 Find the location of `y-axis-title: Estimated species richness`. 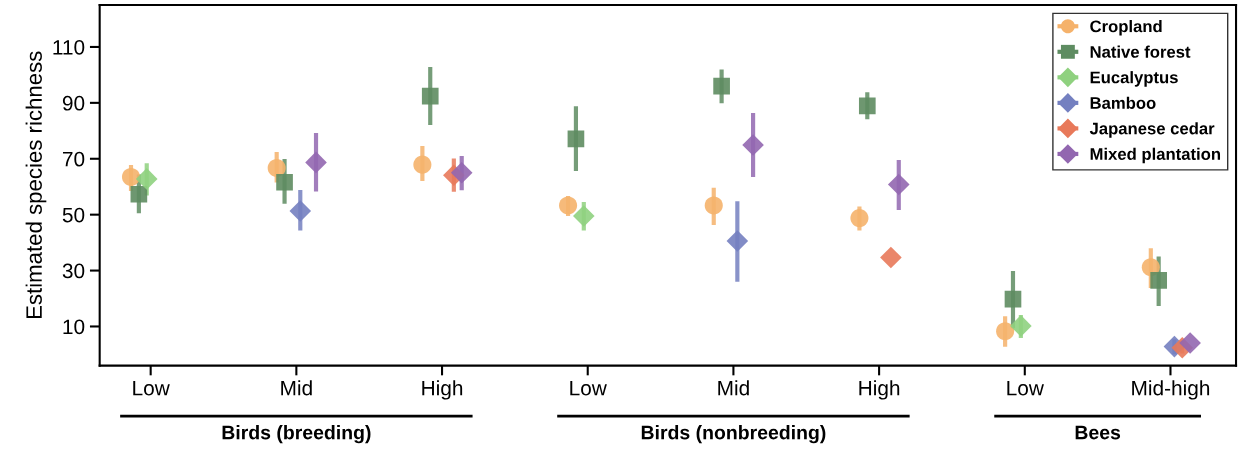

y-axis-title: Estimated species richness is located at coordinates (36, 185).